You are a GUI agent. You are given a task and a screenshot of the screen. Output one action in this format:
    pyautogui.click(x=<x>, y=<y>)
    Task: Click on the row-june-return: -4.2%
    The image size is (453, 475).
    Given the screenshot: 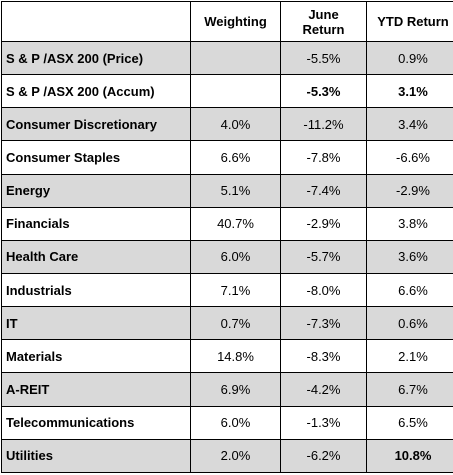 What is the action you would take?
    pyautogui.click(x=323, y=389)
    